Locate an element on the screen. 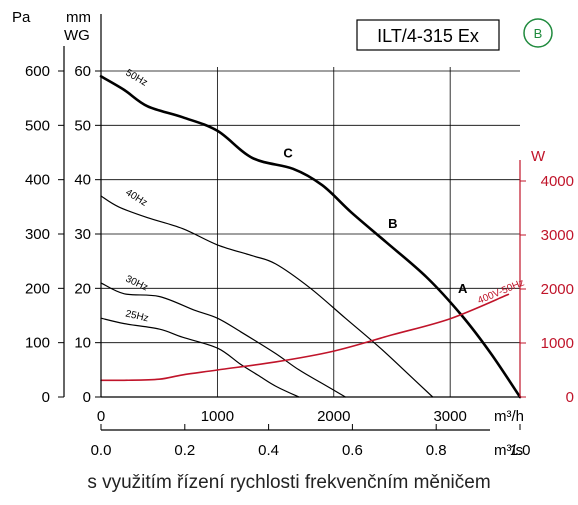 This screenshot has height=505, width=578. y-axis-mmwg-unit-line1: mm is located at coordinates (78, 17).